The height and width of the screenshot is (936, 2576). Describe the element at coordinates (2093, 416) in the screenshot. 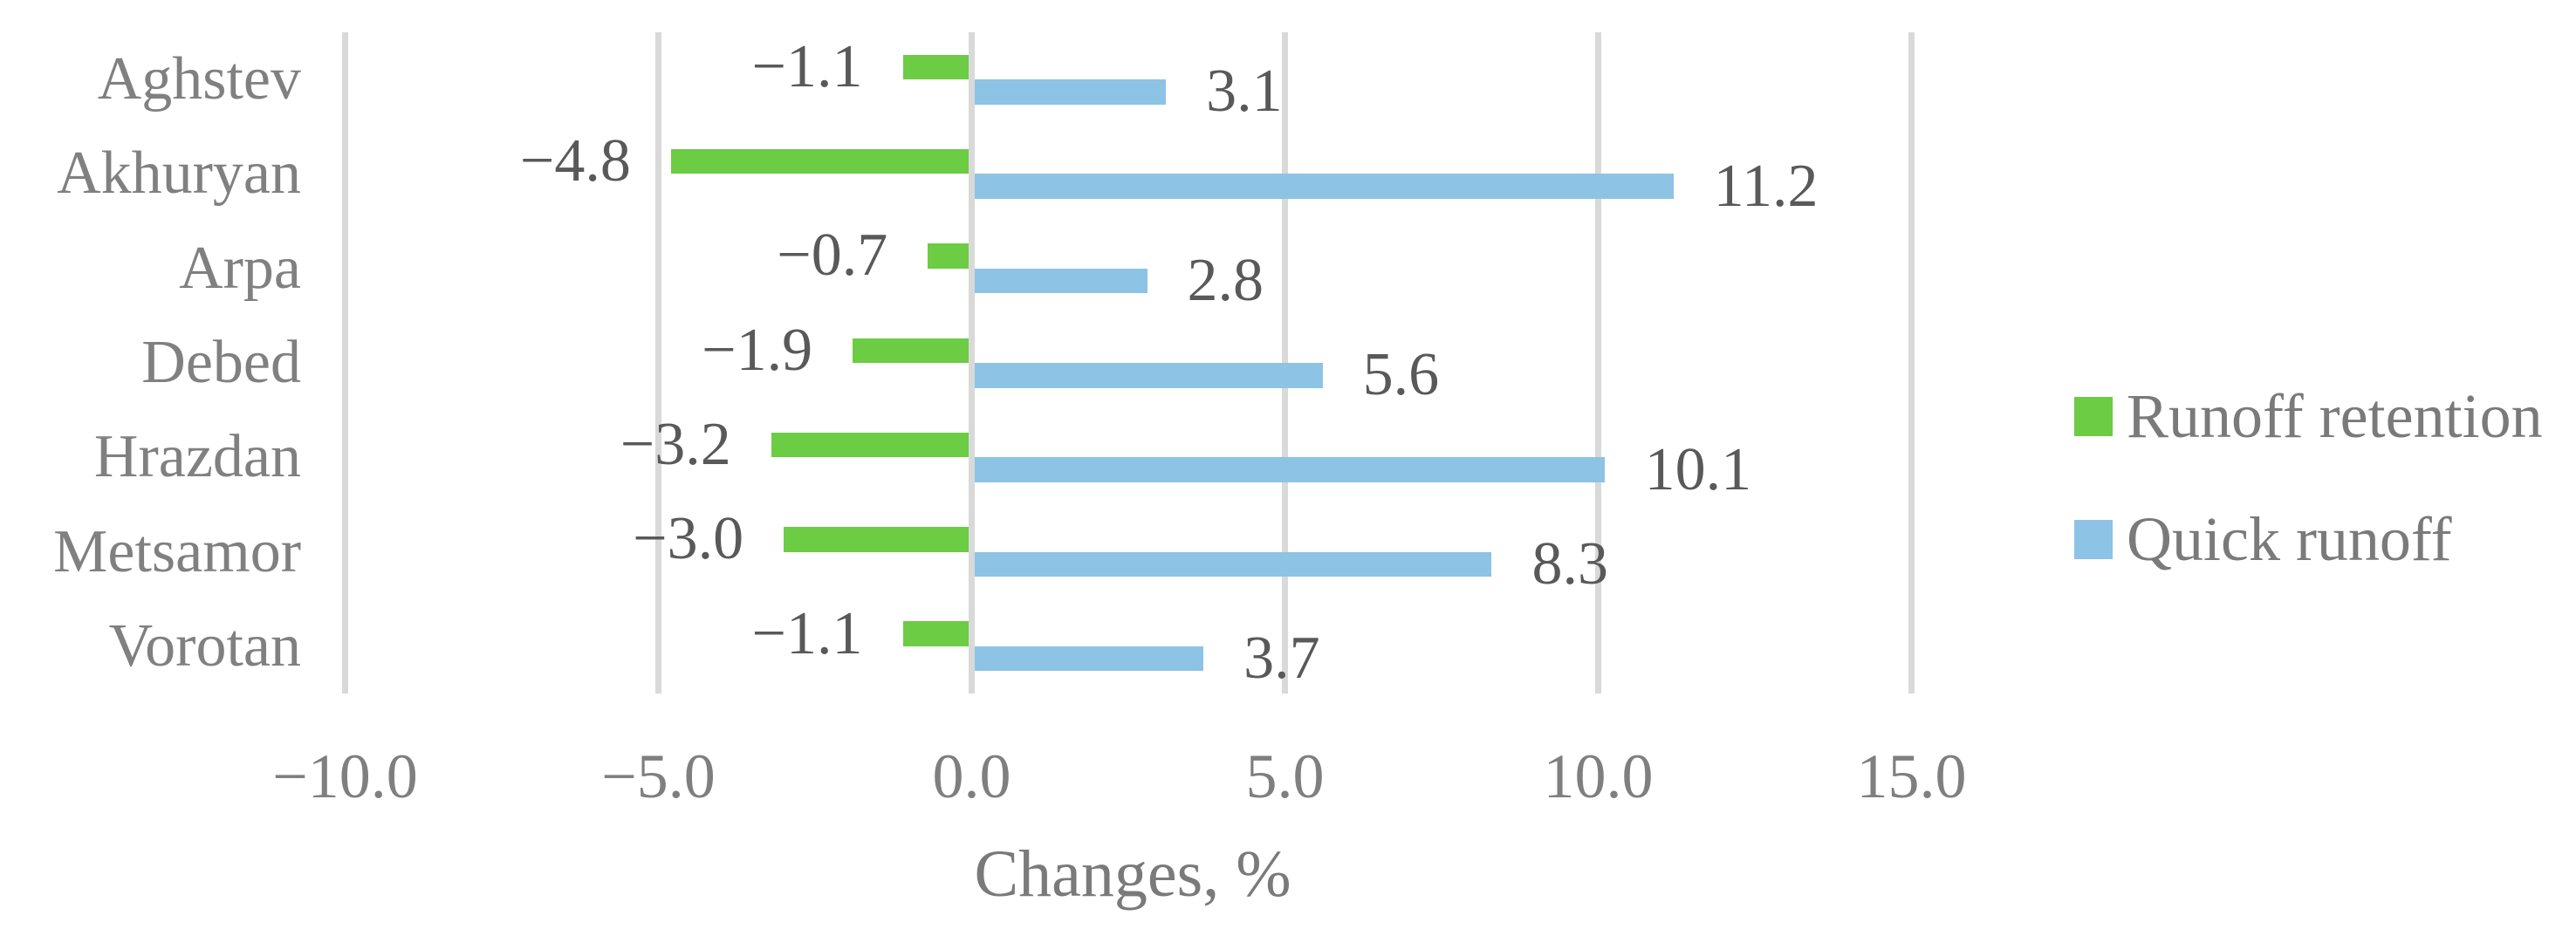

I see `legend-swatch-runoff-retention` at that location.